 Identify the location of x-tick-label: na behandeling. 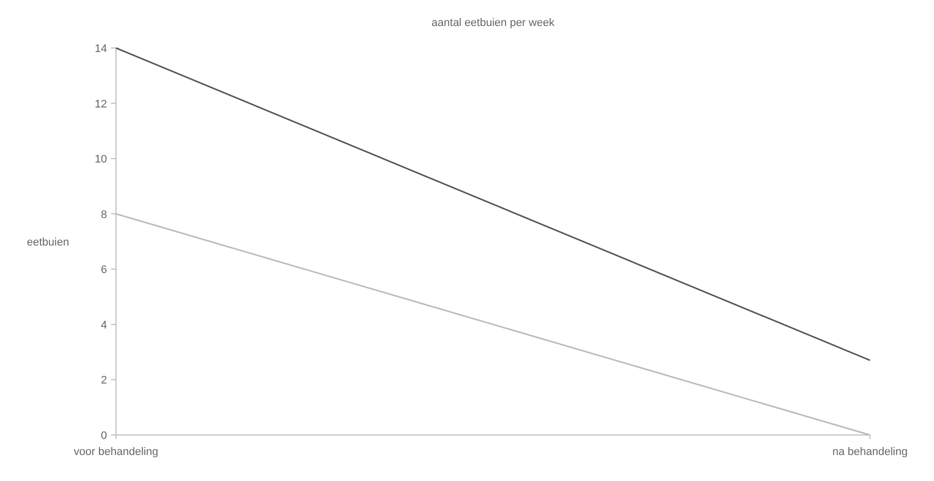
(870, 452).